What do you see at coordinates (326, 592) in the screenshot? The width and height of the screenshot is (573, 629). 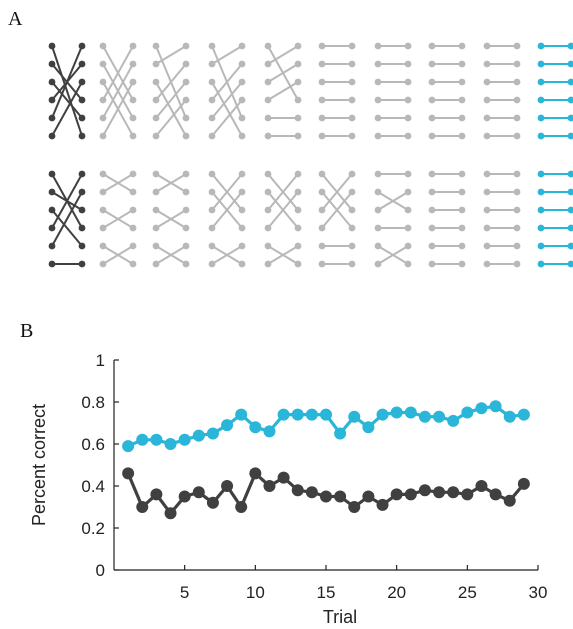 I see `x-tick-label: 15` at bounding box center [326, 592].